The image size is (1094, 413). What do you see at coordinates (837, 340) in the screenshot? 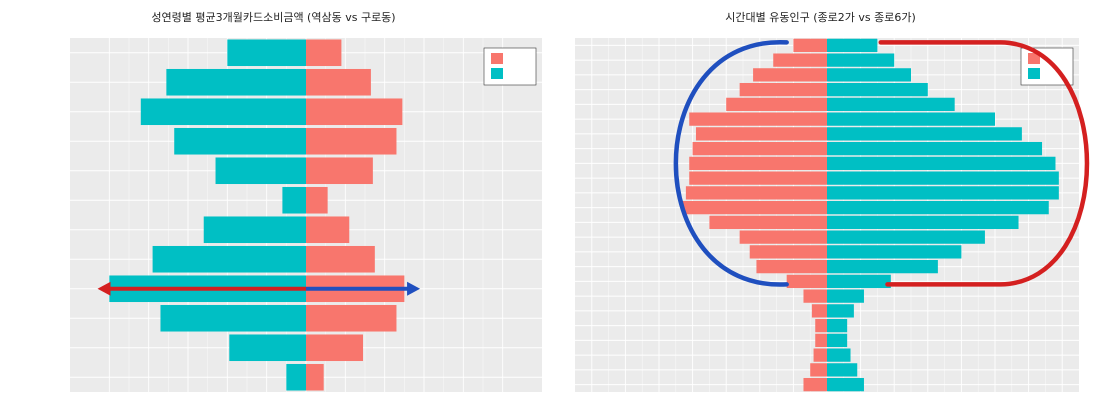
I see `bar-종로6가-3` at bounding box center [837, 340].